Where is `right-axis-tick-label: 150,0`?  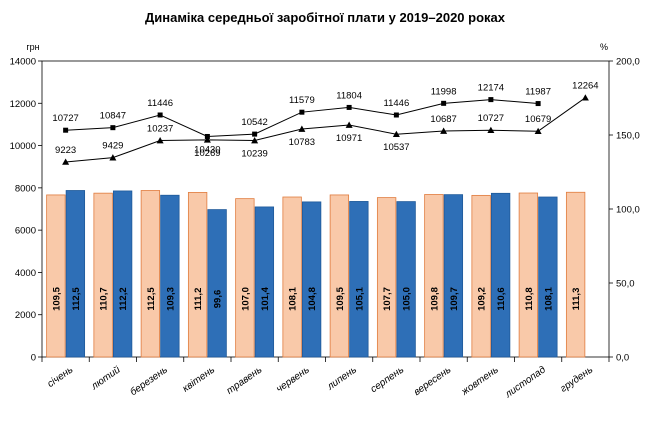
right-axis-tick-label: 150,0 is located at coordinates (628, 136).